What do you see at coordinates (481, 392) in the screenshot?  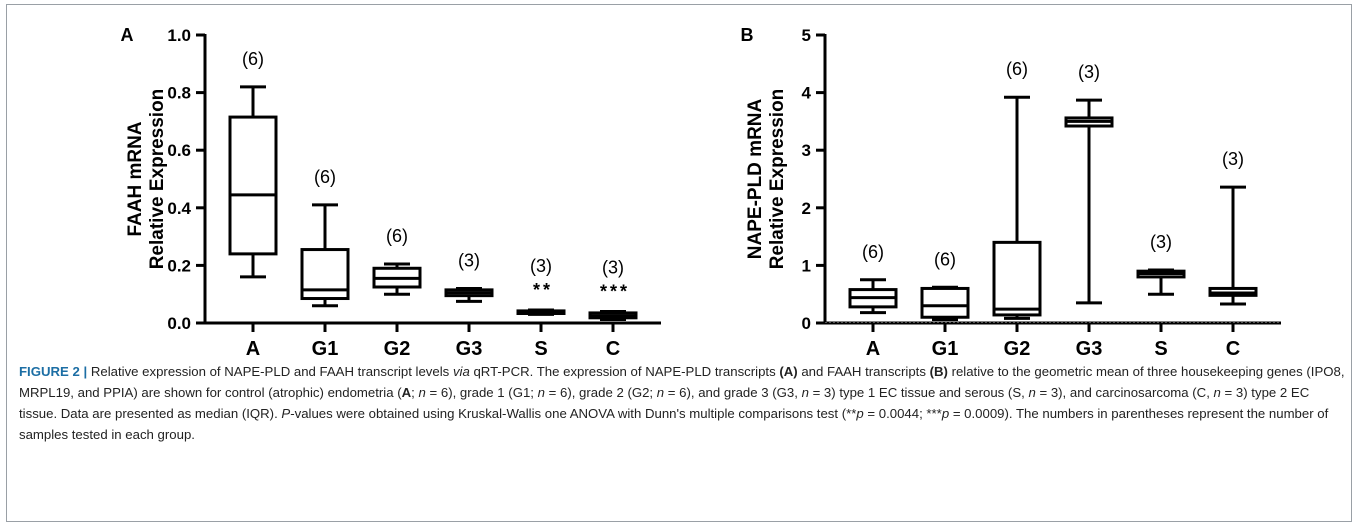 I see `caption-text: = 6), grade 1 (G1;` at bounding box center [481, 392].